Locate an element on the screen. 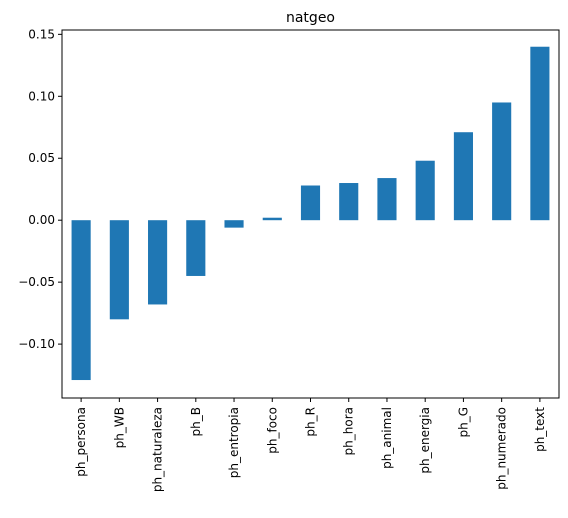  bar-ph_naturaleza is located at coordinates (158, 262).